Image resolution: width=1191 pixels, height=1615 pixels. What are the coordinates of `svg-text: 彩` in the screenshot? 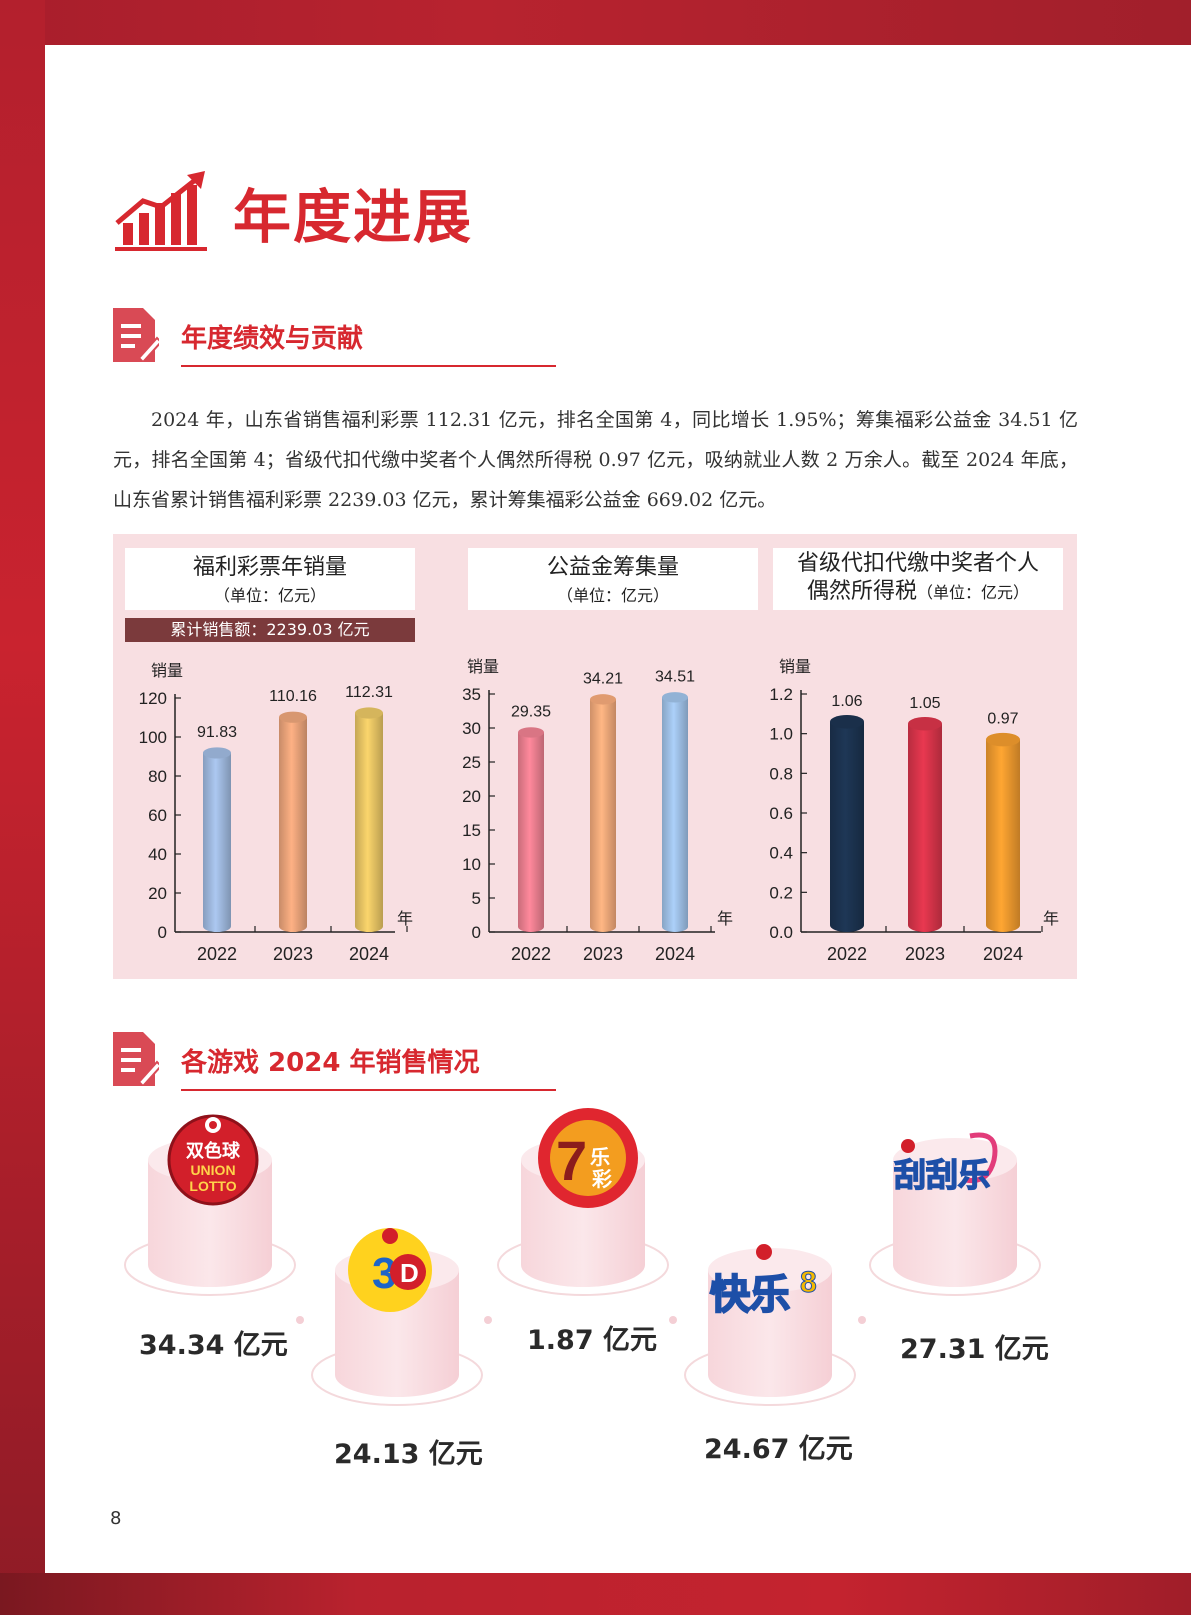 It's located at (601, 1179).